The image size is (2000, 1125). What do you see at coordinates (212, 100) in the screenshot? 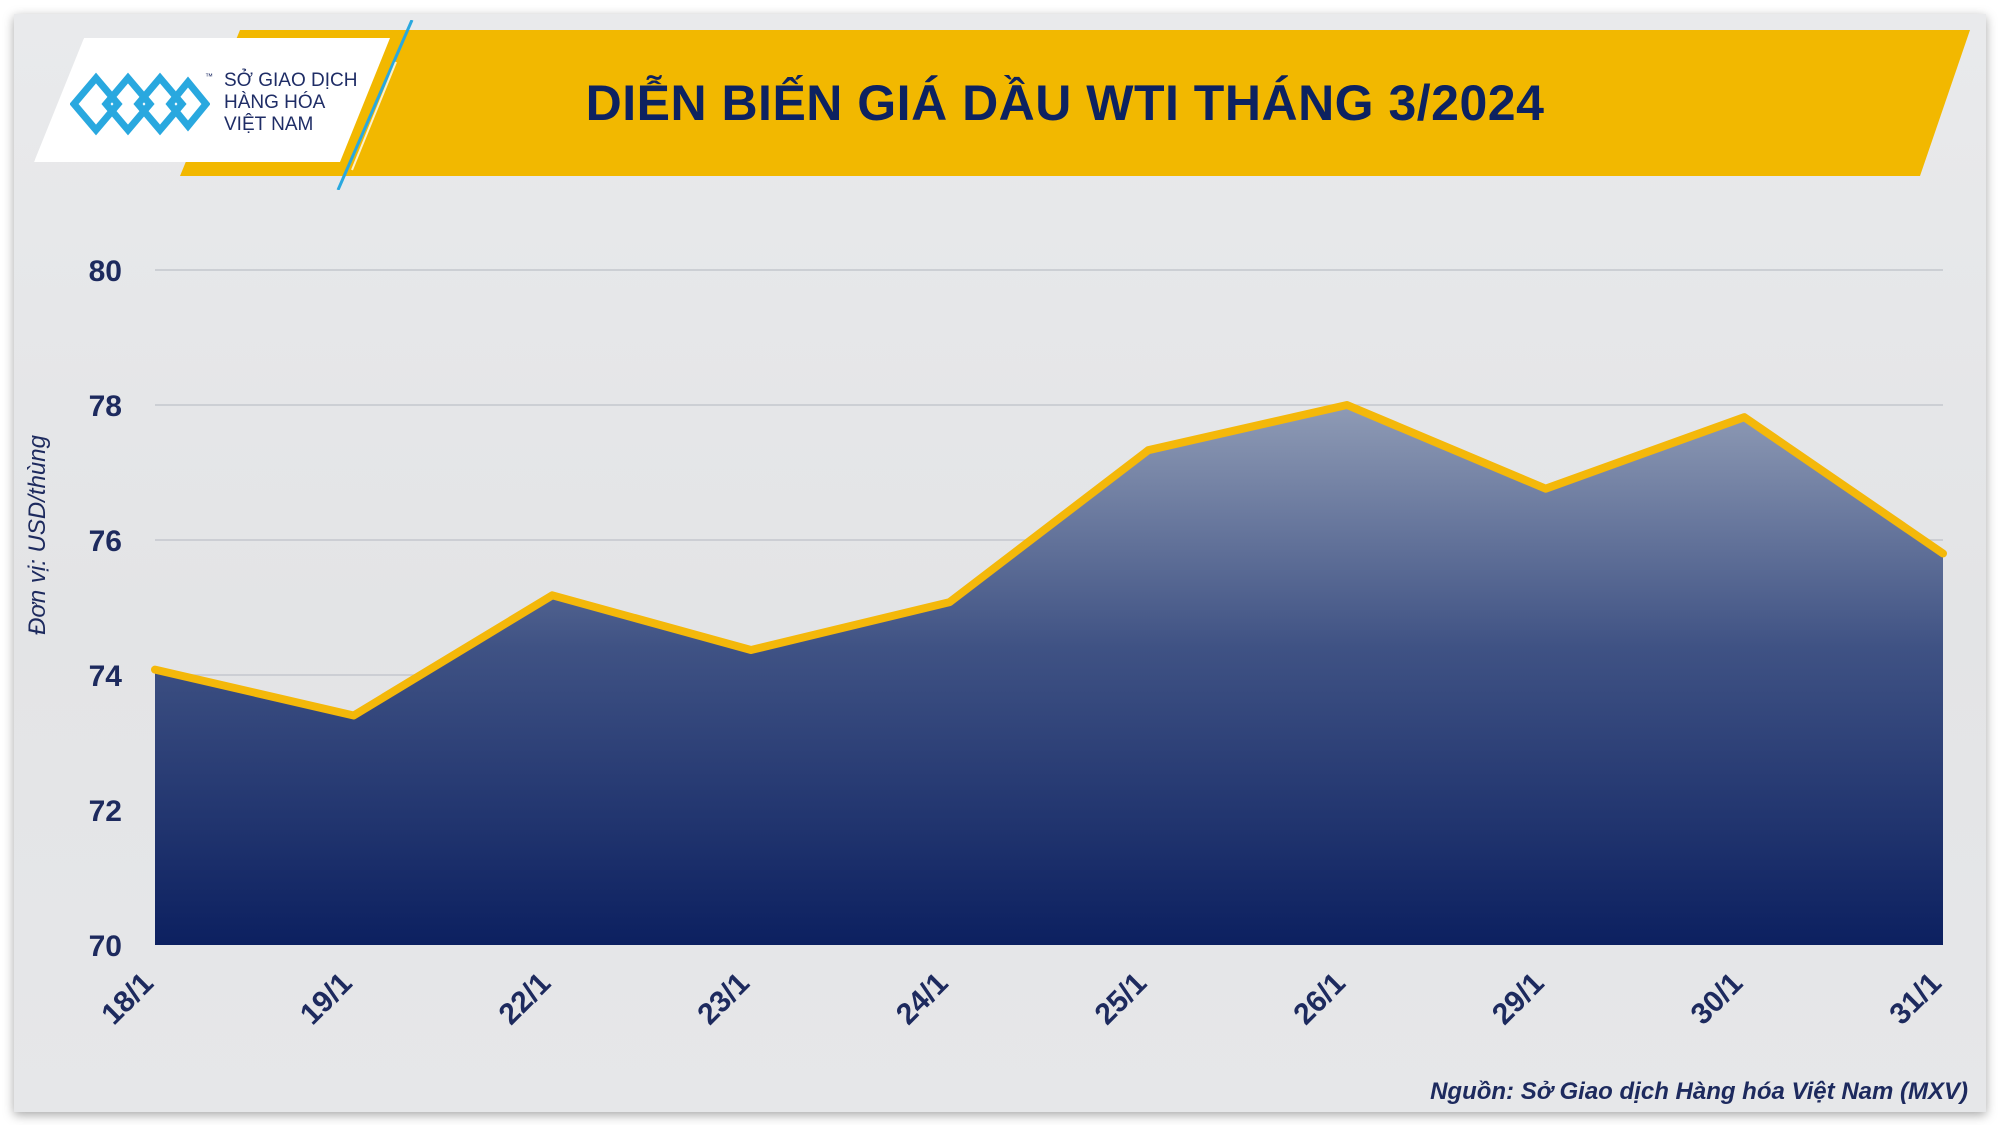
I see `logo-card` at bounding box center [212, 100].